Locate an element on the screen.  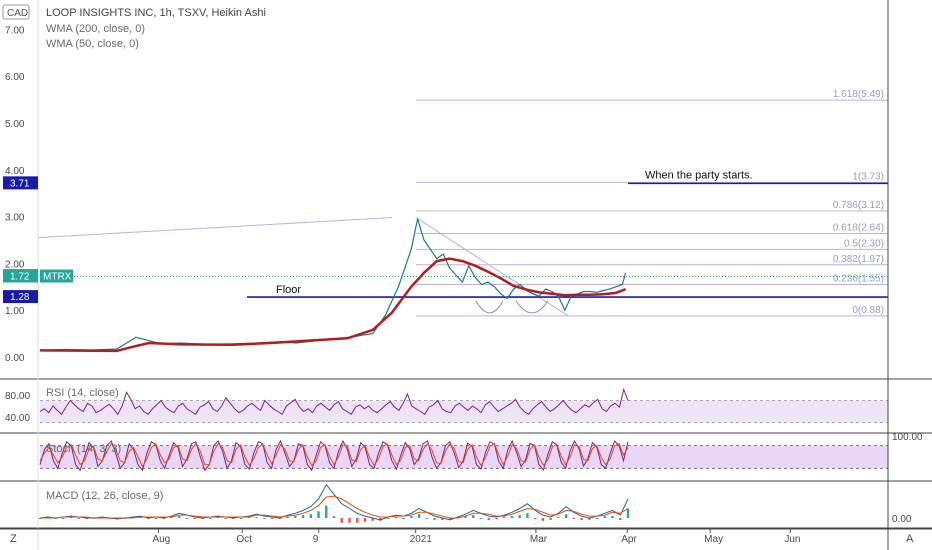
wma-series is located at coordinates (333, 305).